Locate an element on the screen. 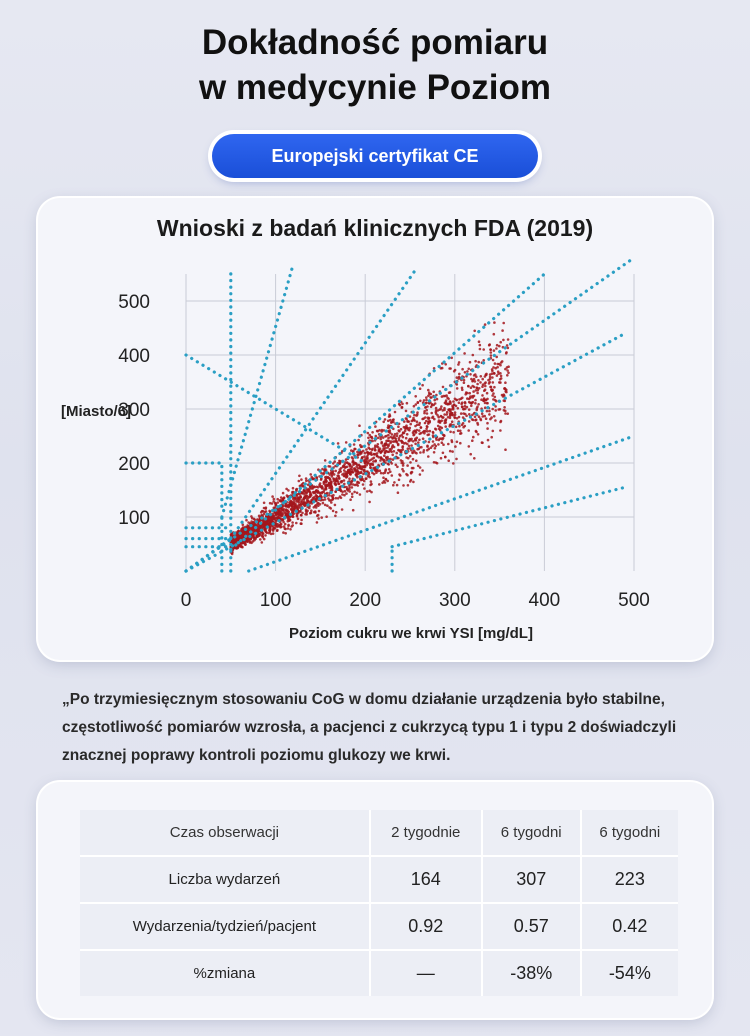 This screenshot has height=1036, width=750. x-axis-label: Poziom cukru we krwi YSI [mg/dL] is located at coordinates (411, 633).